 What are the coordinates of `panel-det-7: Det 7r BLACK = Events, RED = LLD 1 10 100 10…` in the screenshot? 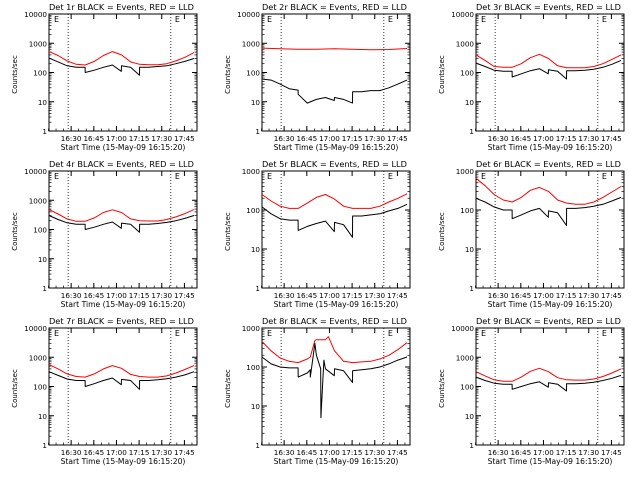 It's located at (104, 391).